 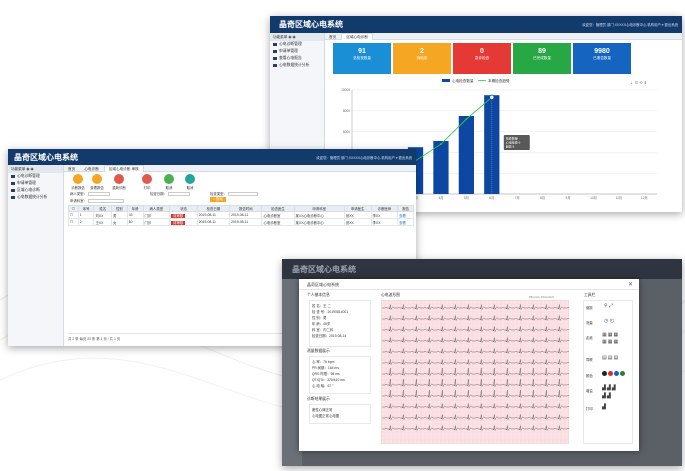 What do you see at coordinates (78, 182) in the screenshot?
I see `diagnose-report-button: 诊断报告` at bounding box center [78, 182].